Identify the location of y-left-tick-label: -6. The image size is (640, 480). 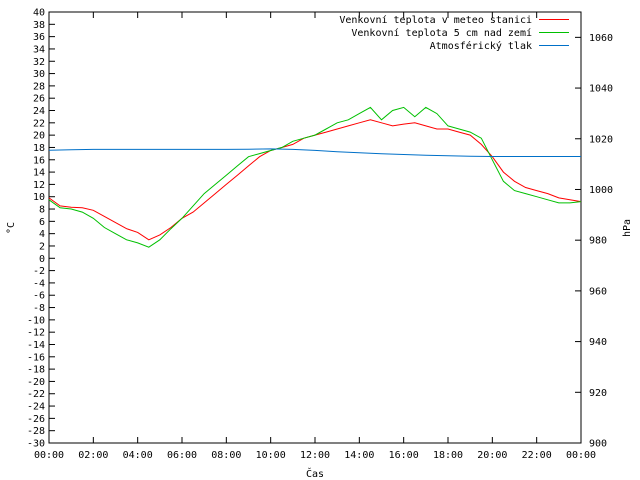
(39, 296).